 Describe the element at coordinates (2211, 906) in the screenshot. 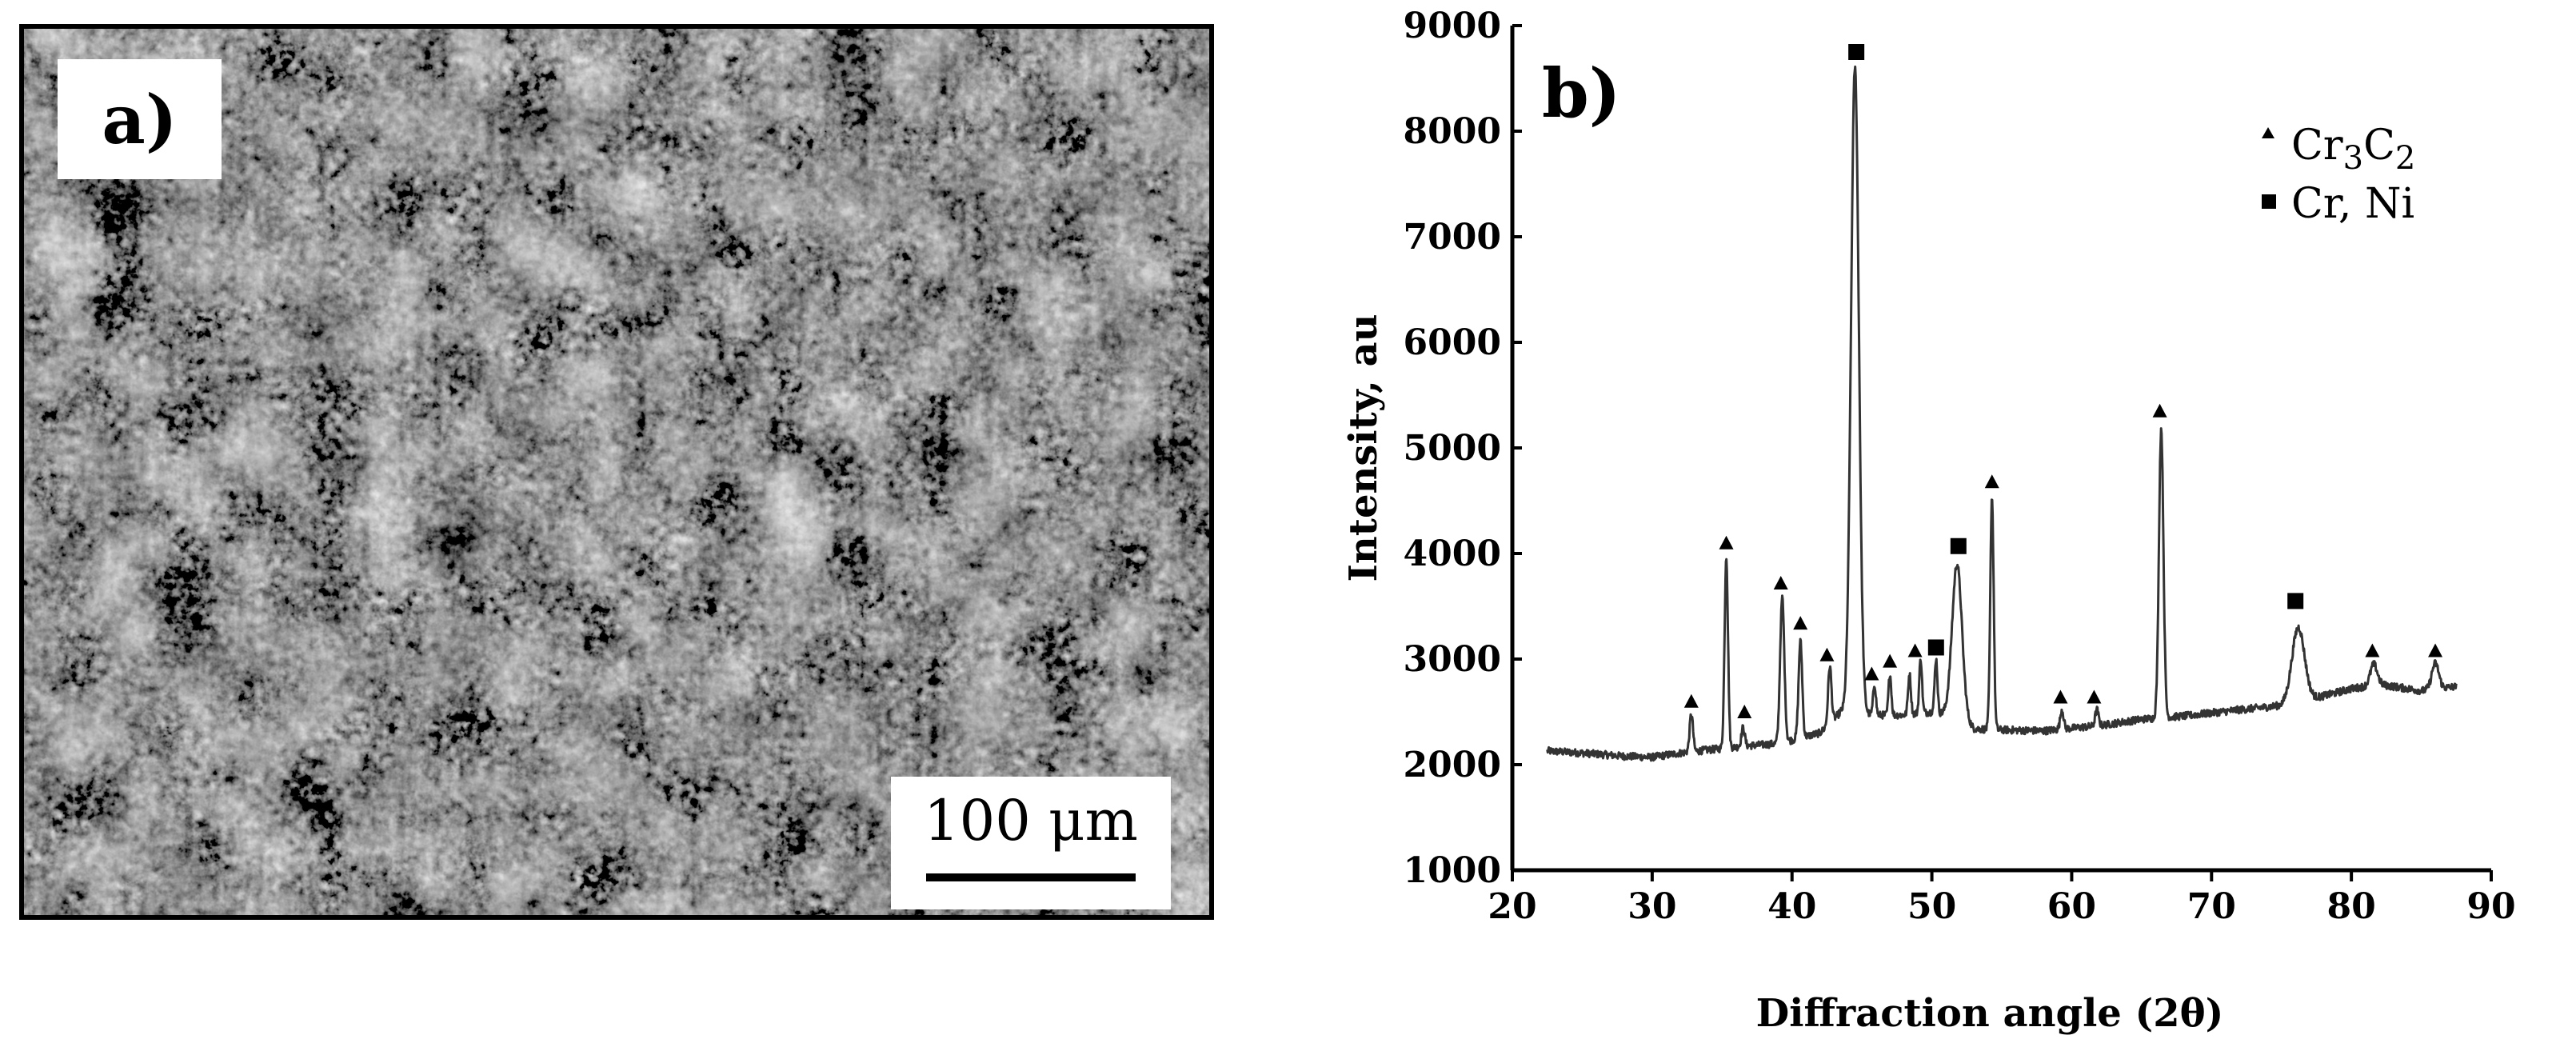

I see `x-tick-label: 70` at that location.